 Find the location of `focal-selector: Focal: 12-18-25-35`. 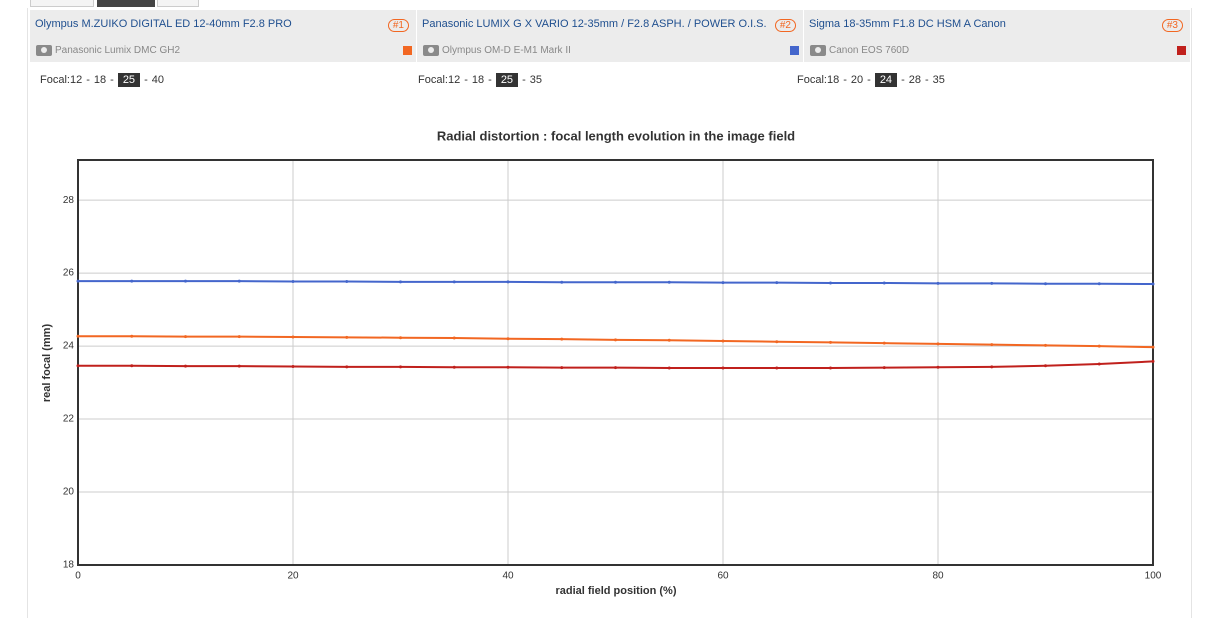

focal-selector: Focal: 12-18-25-35 is located at coordinates (480, 80).